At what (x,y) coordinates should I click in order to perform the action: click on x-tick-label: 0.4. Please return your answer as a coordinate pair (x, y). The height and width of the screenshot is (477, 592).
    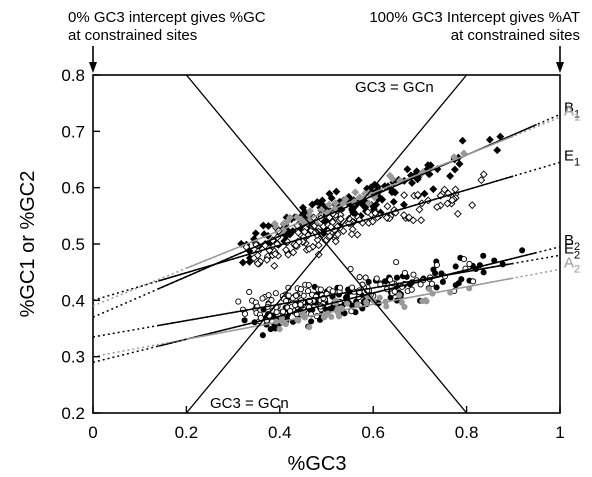
    Looking at the image, I should click on (280, 432).